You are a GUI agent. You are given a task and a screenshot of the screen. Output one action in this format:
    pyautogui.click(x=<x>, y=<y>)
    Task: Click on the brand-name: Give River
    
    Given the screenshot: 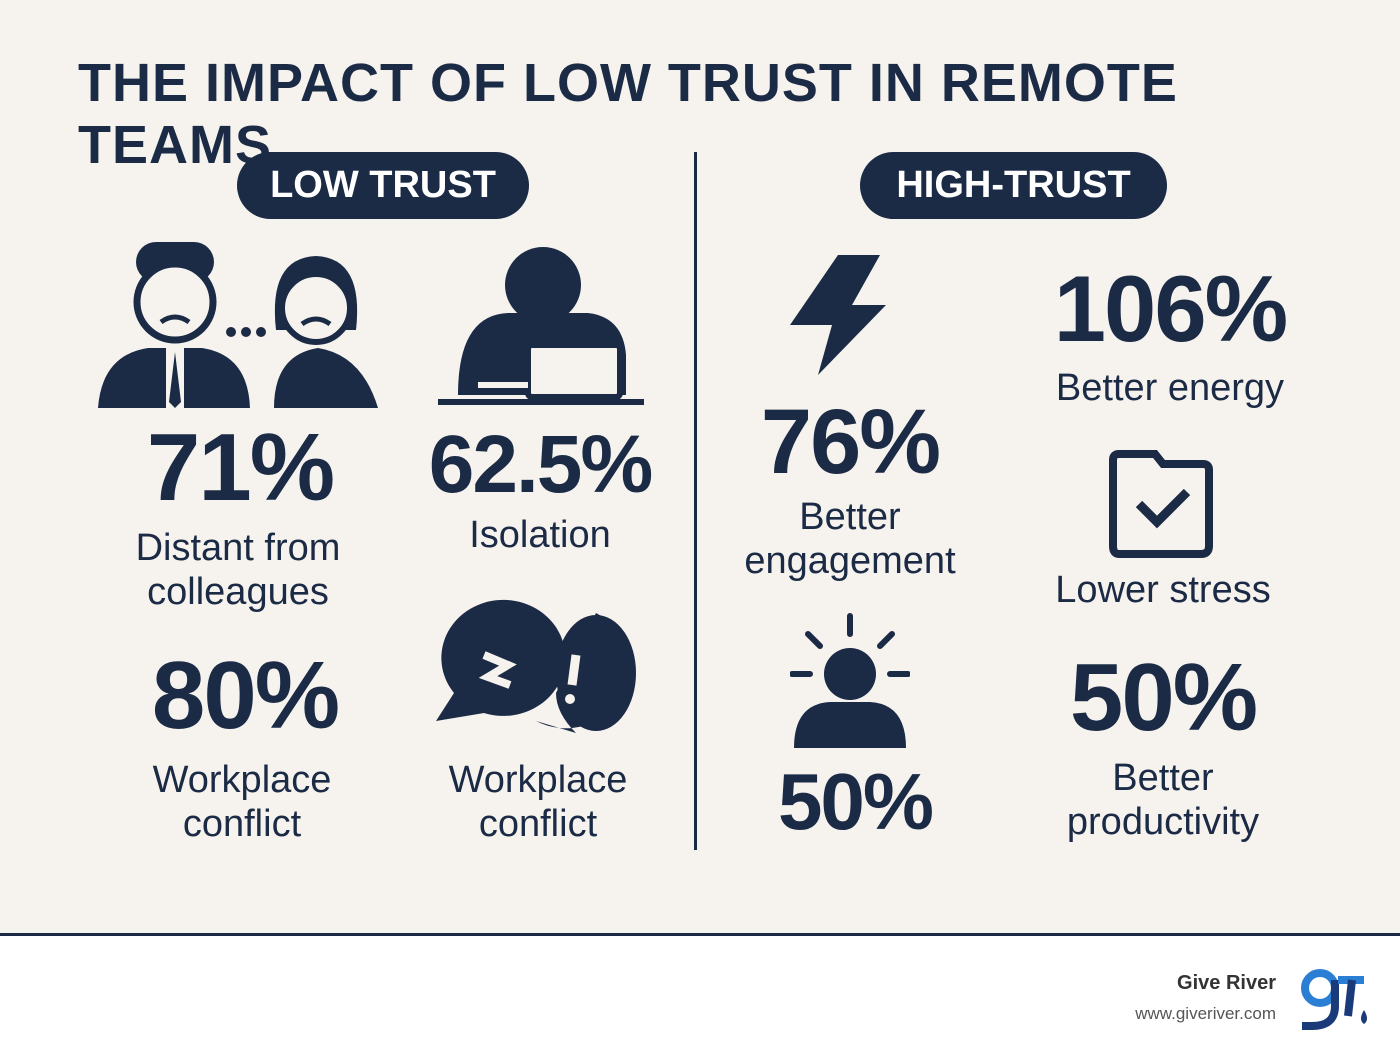 What is the action you would take?
    pyautogui.click(x=1226, y=983)
    